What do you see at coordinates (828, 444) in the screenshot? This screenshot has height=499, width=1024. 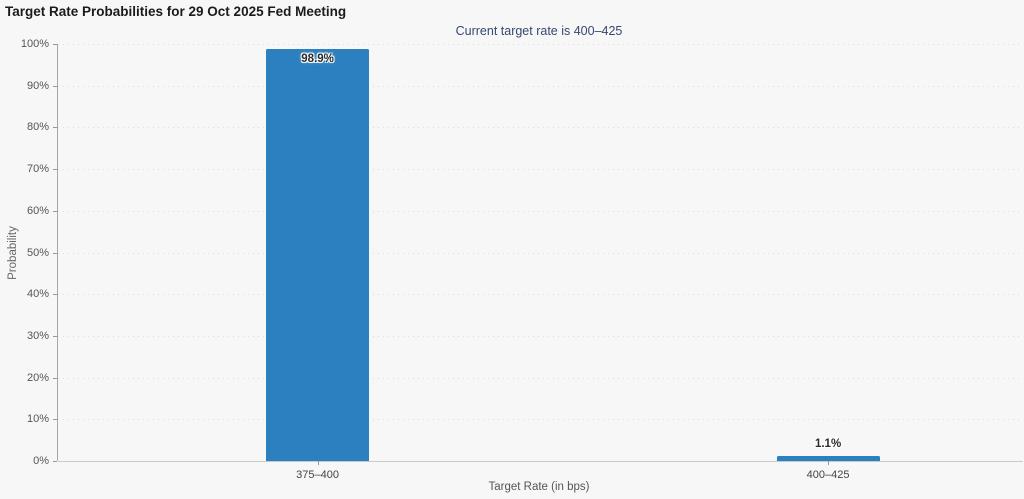 I see `bar-value-label: 1.1%` at bounding box center [828, 444].